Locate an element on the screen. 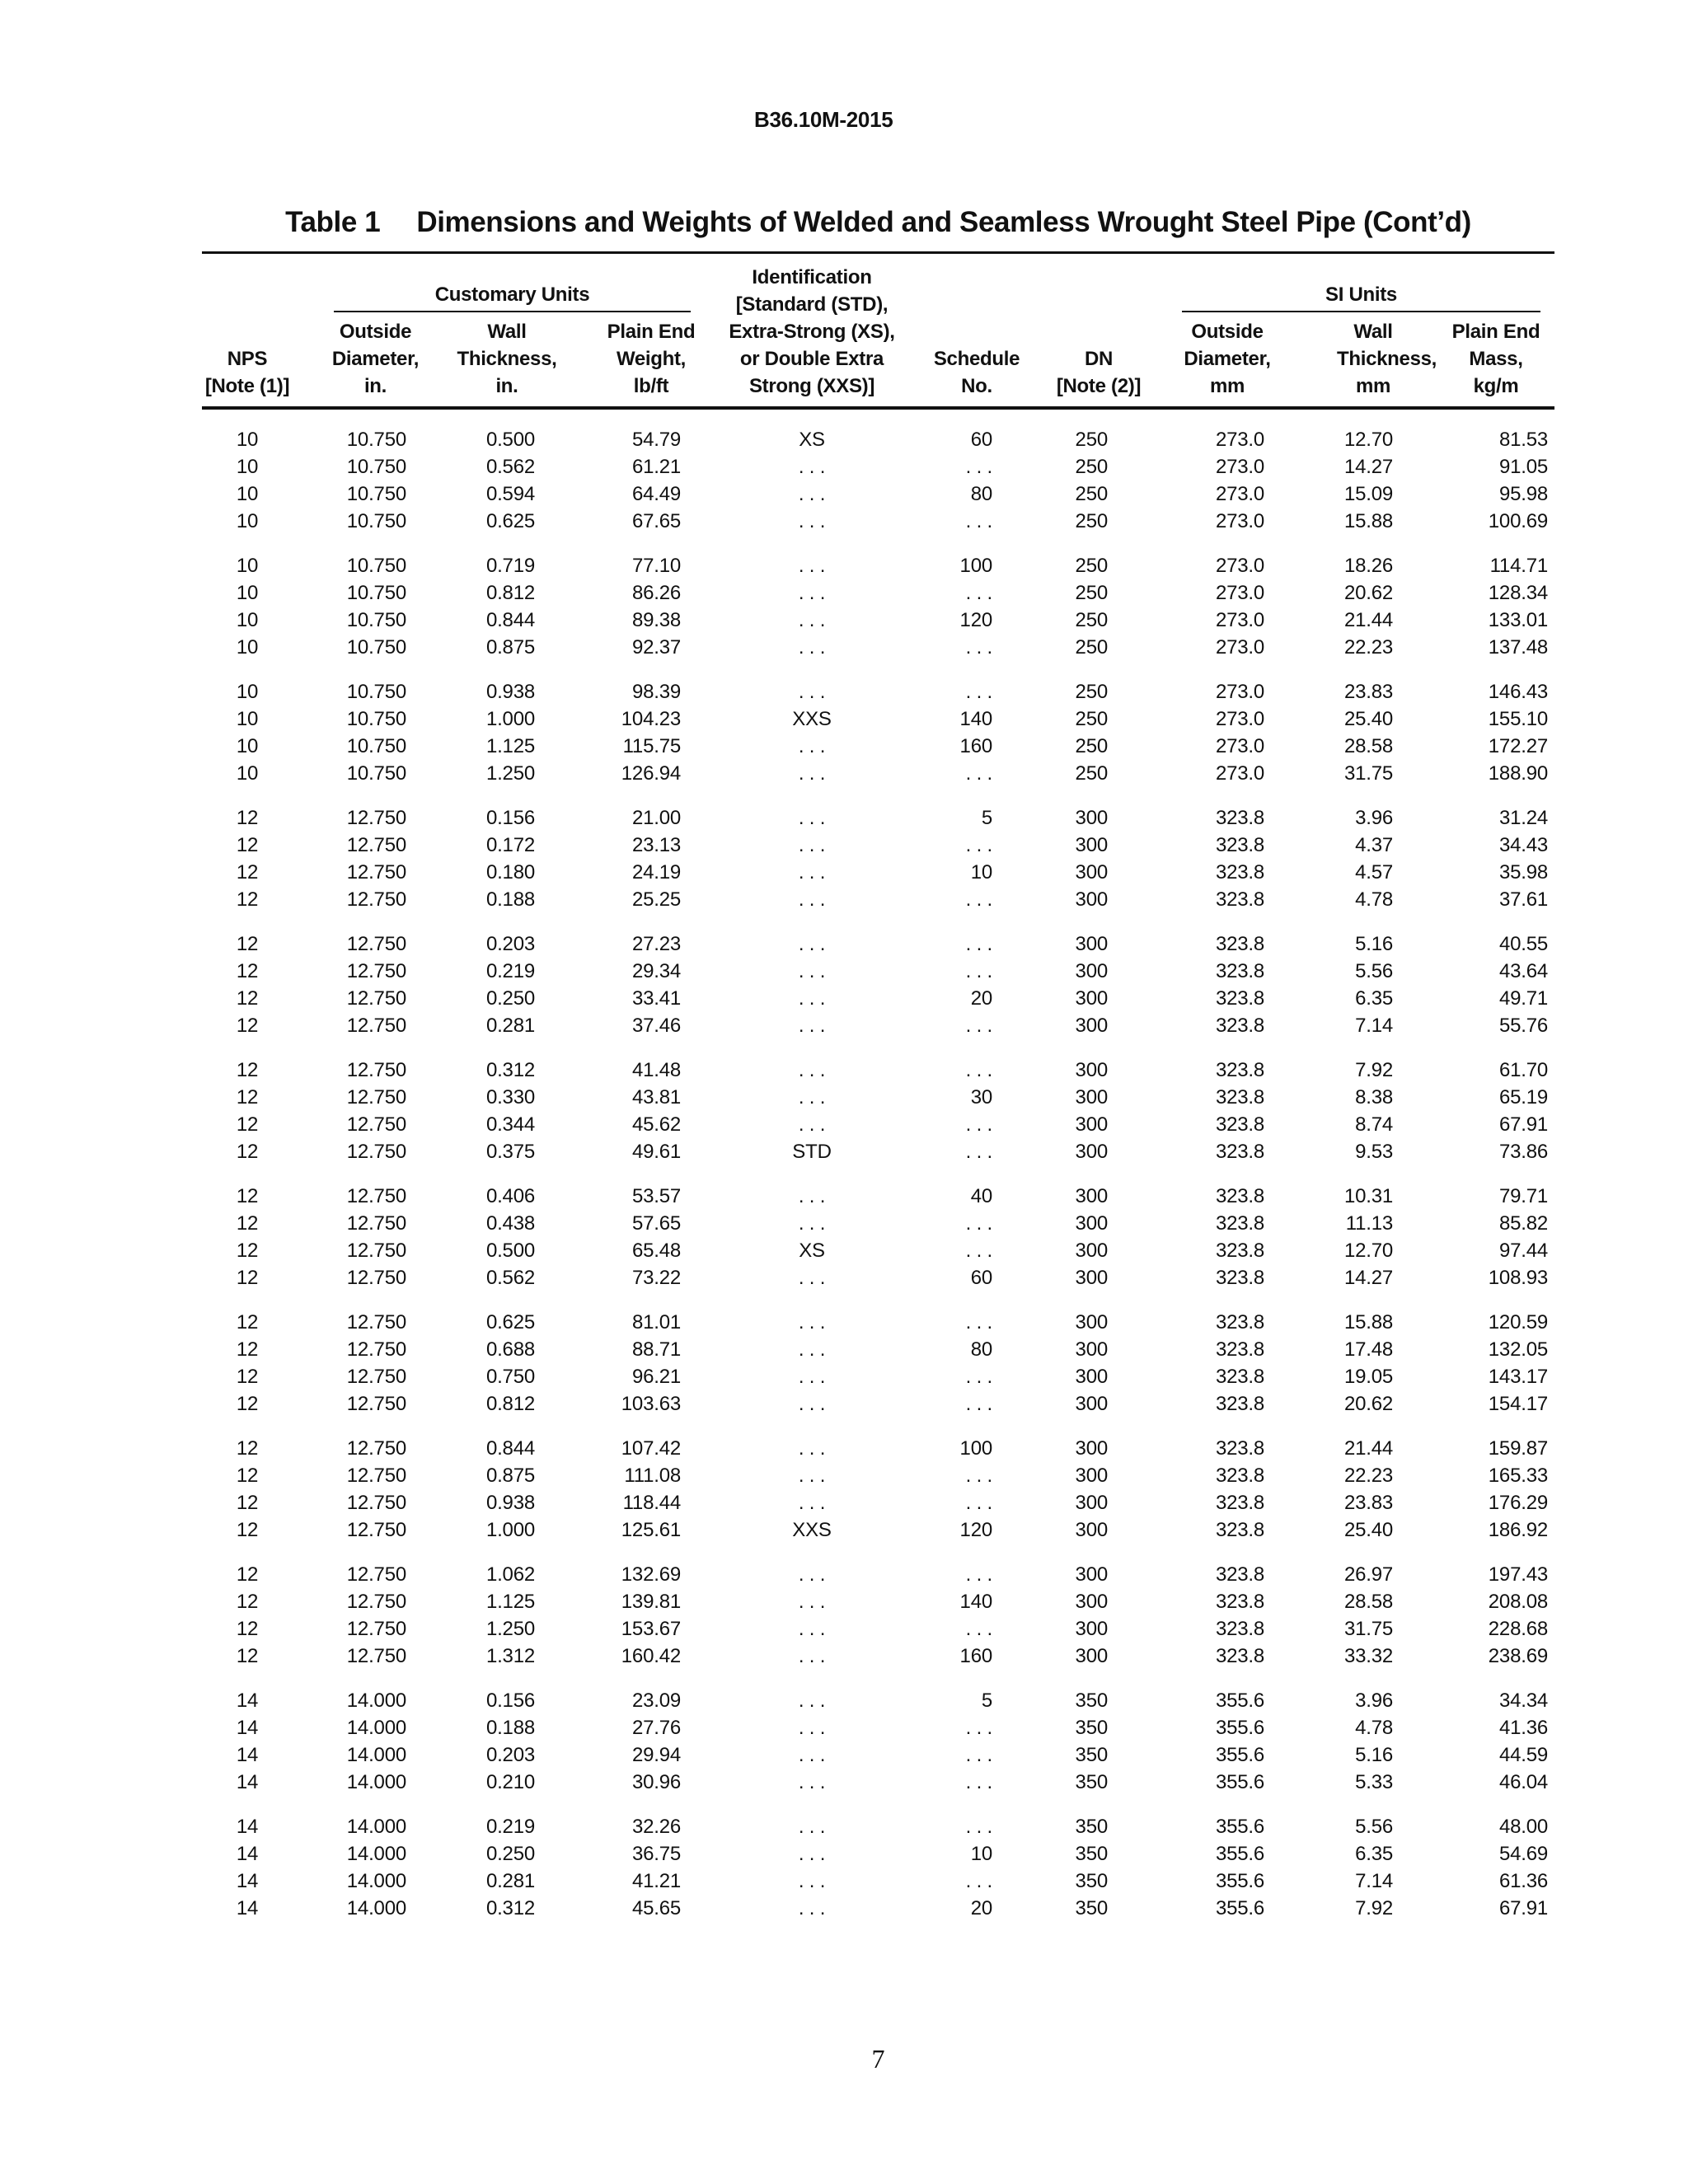  cell-weight-lbft: 118.44 is located at coordinates (652, 1502).